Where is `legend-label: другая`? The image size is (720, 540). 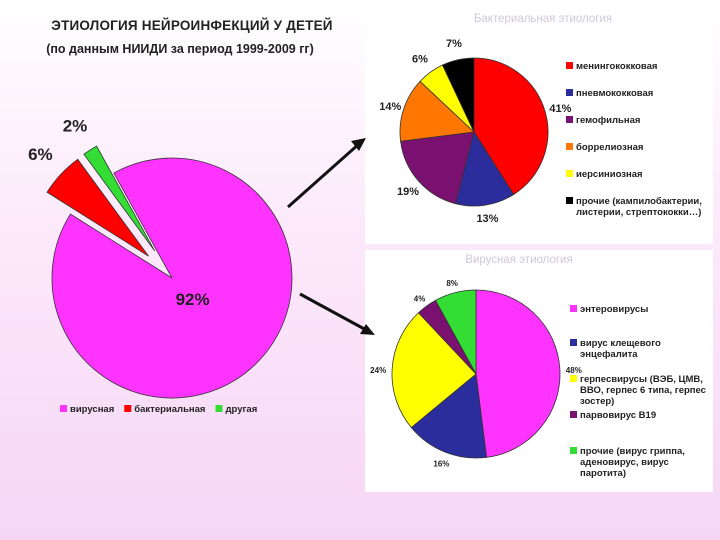
legend-label: другая is located at coordinates (241, 409).